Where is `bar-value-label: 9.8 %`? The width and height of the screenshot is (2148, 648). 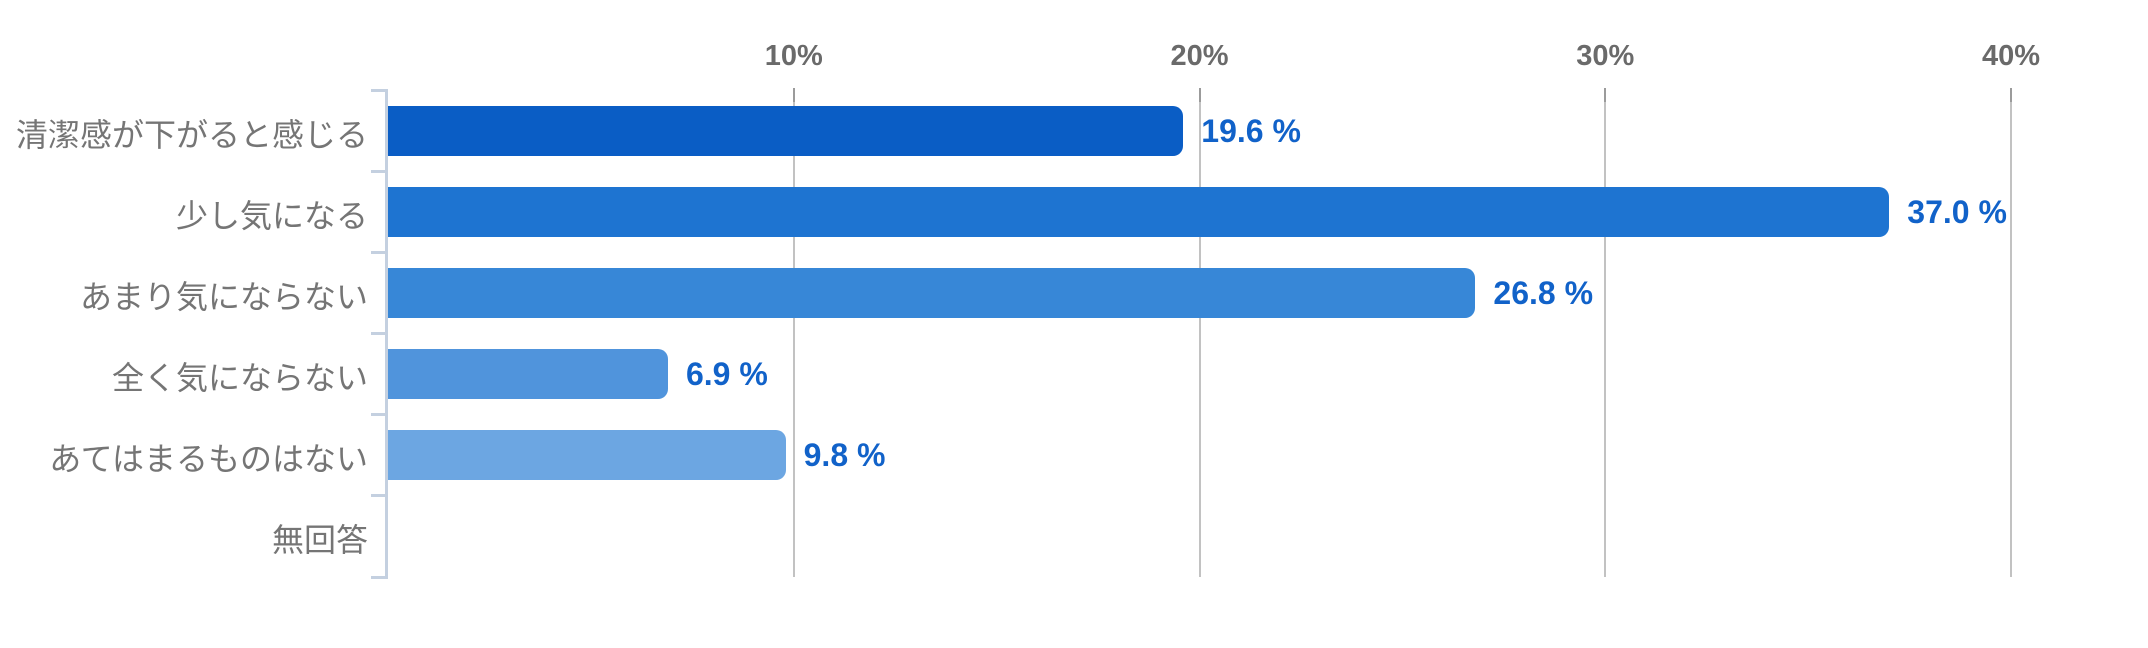
bar-value-label: 9.8 % is located at coordinates (844, 455).